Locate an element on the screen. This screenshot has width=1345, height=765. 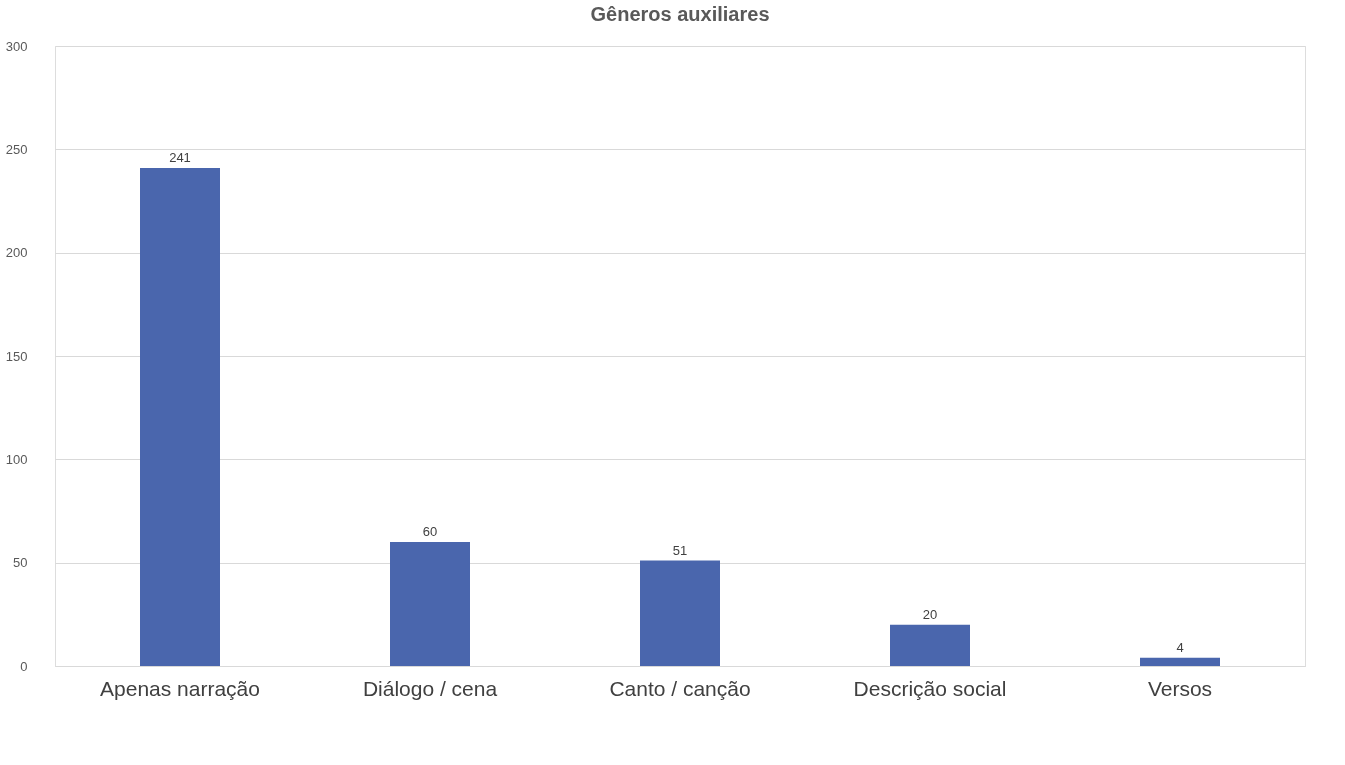
y-tick-label: 0 is located at coordinates (24, 666).